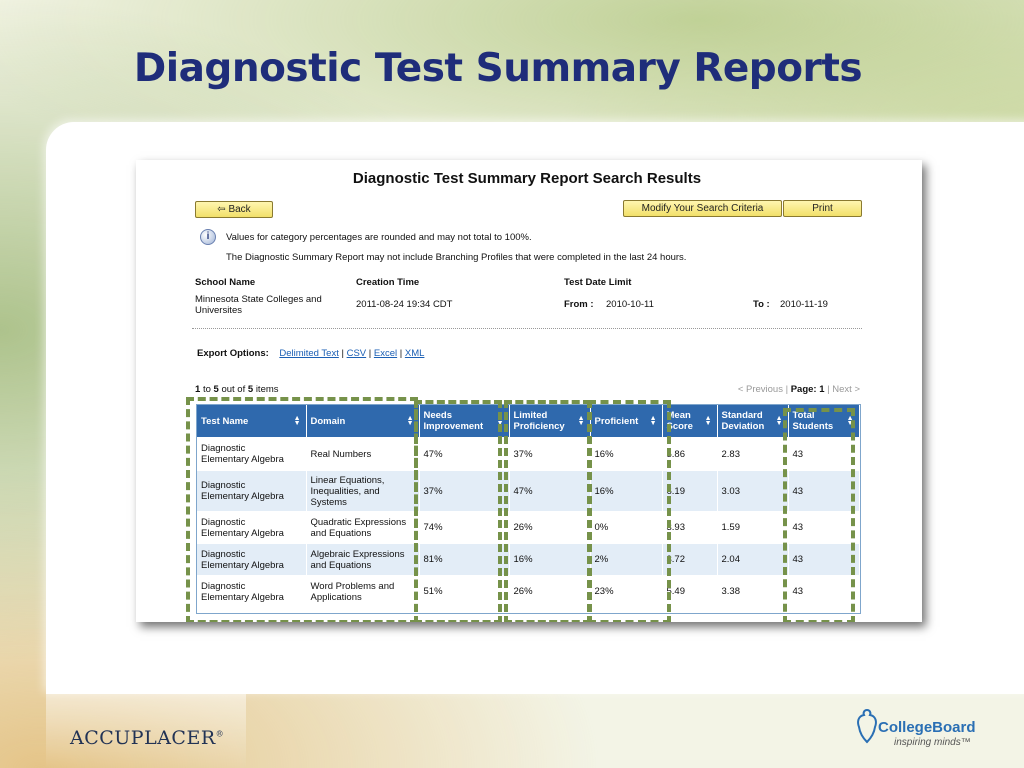  Describe the element at coordinates (363, 559) in the screenshot. I see `cell-domain: Algebraic Expressions and Equations` at that location.